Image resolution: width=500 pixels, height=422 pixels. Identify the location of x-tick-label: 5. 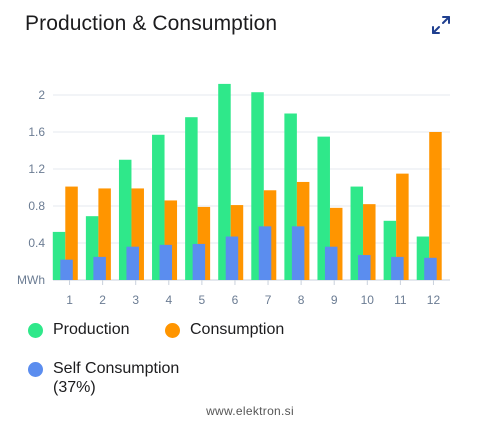
(202, 300).